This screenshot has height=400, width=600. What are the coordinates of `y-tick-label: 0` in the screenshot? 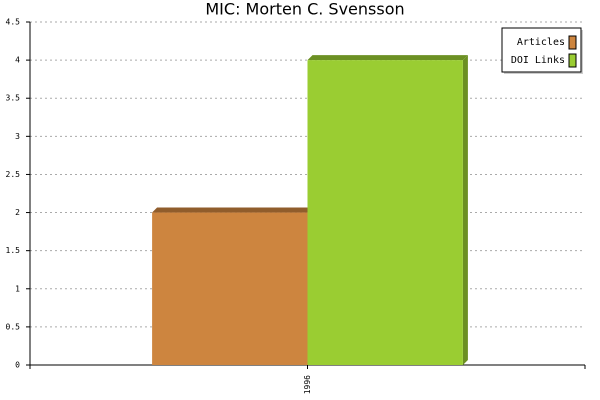 It's located at (17, 365).